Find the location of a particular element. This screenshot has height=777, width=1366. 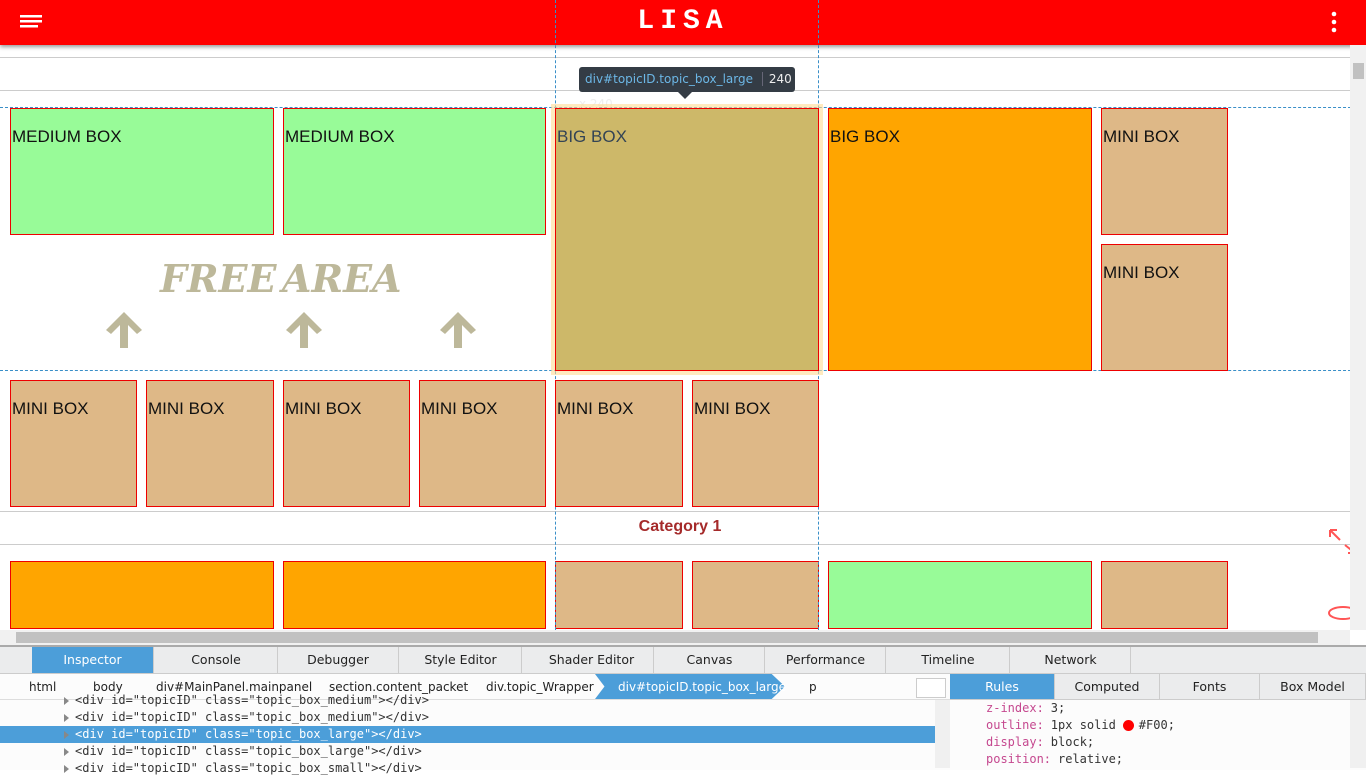

h-scrollbar is located at coordinates (675, 637).